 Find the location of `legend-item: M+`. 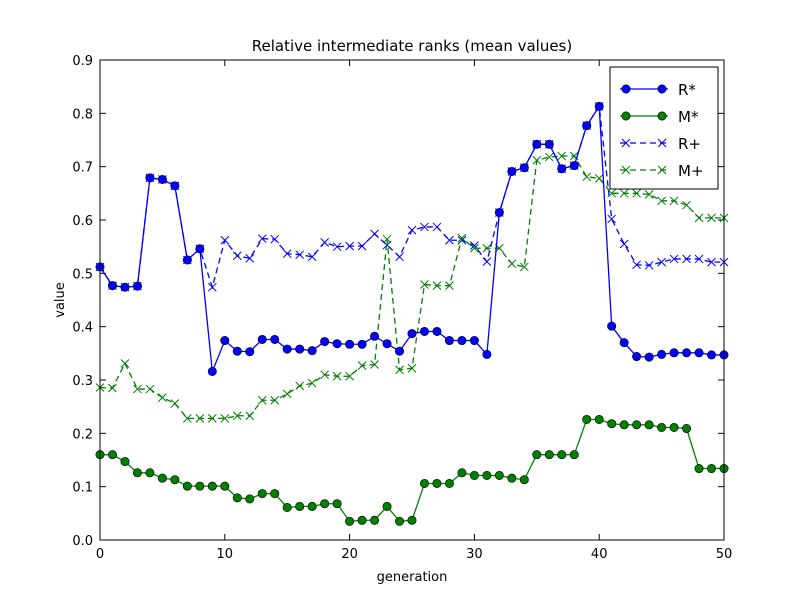

legend-item: M+ is located at coordinates (662, 171).